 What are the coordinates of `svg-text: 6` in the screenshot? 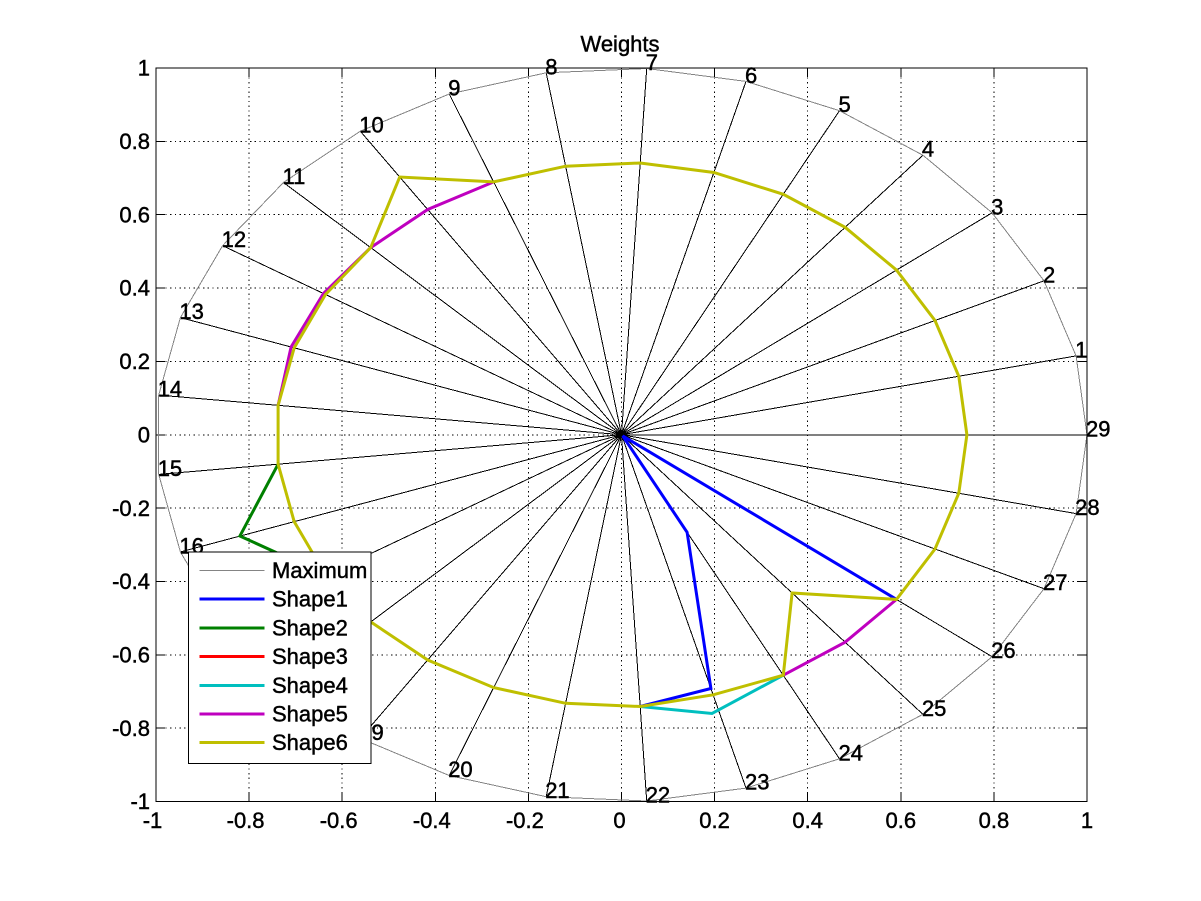 It's located at (751, 75).